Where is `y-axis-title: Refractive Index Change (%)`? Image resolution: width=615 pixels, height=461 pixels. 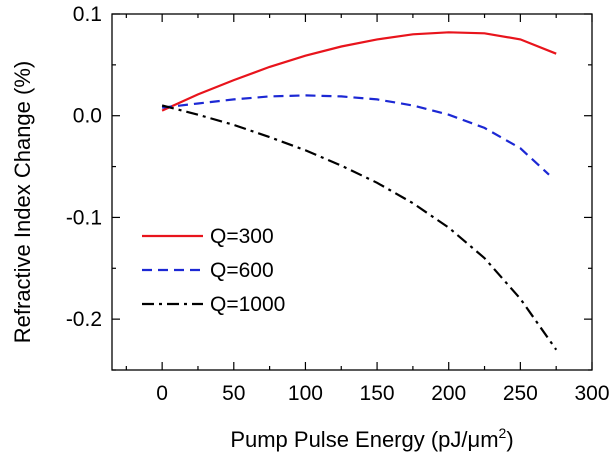
y-axis-title: Refractive Index Change (%) is located at coordinates (22, 202).